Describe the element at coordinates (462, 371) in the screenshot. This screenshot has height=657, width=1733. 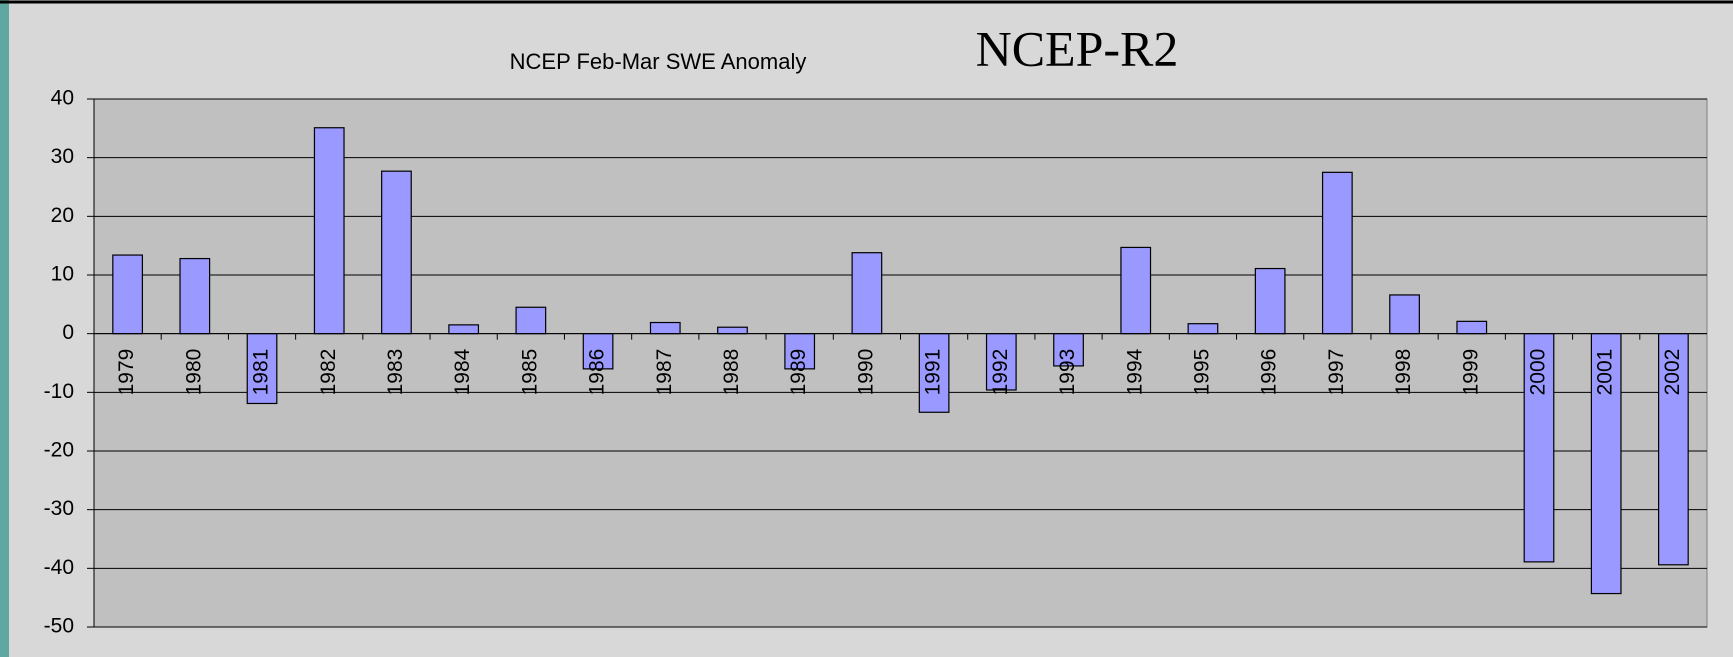
I see `x-tick-label: 1984` at that location.